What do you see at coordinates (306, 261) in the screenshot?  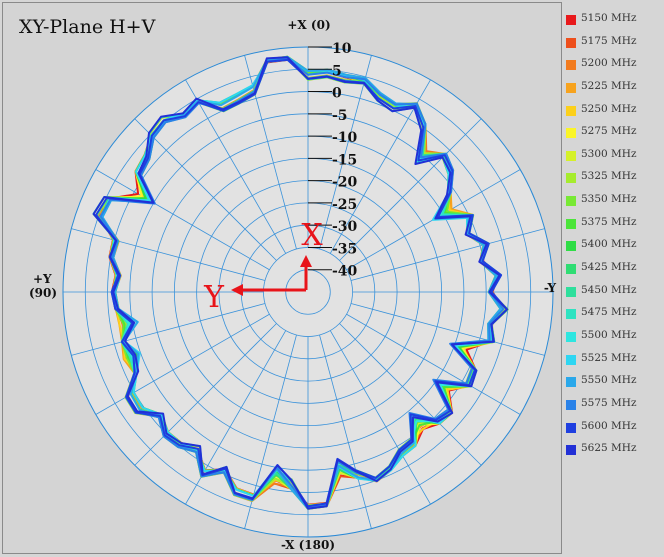 I see `x-arrowhead` at bounding box center [306, 261].